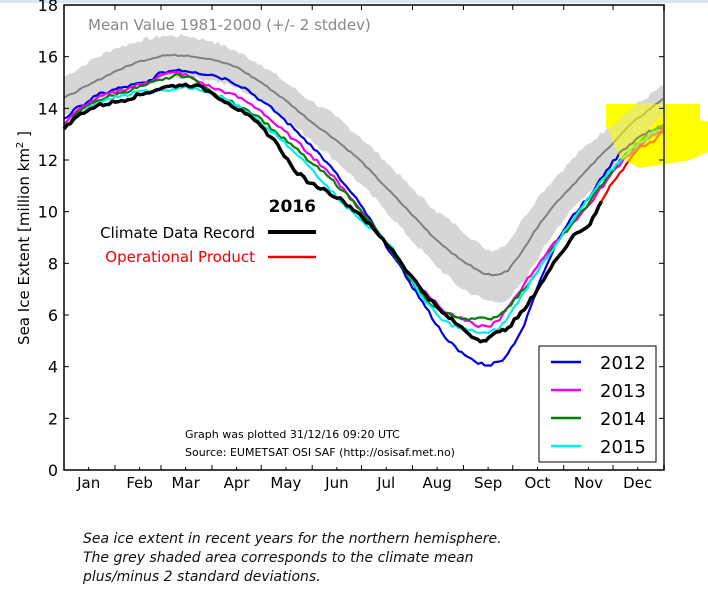  What do you see at coordinates (48, 240) in the screenshot?
I see `y-tick-labels: 0 2 4 6 8 10 12 14 16 18` at bounding box center [48, 240].